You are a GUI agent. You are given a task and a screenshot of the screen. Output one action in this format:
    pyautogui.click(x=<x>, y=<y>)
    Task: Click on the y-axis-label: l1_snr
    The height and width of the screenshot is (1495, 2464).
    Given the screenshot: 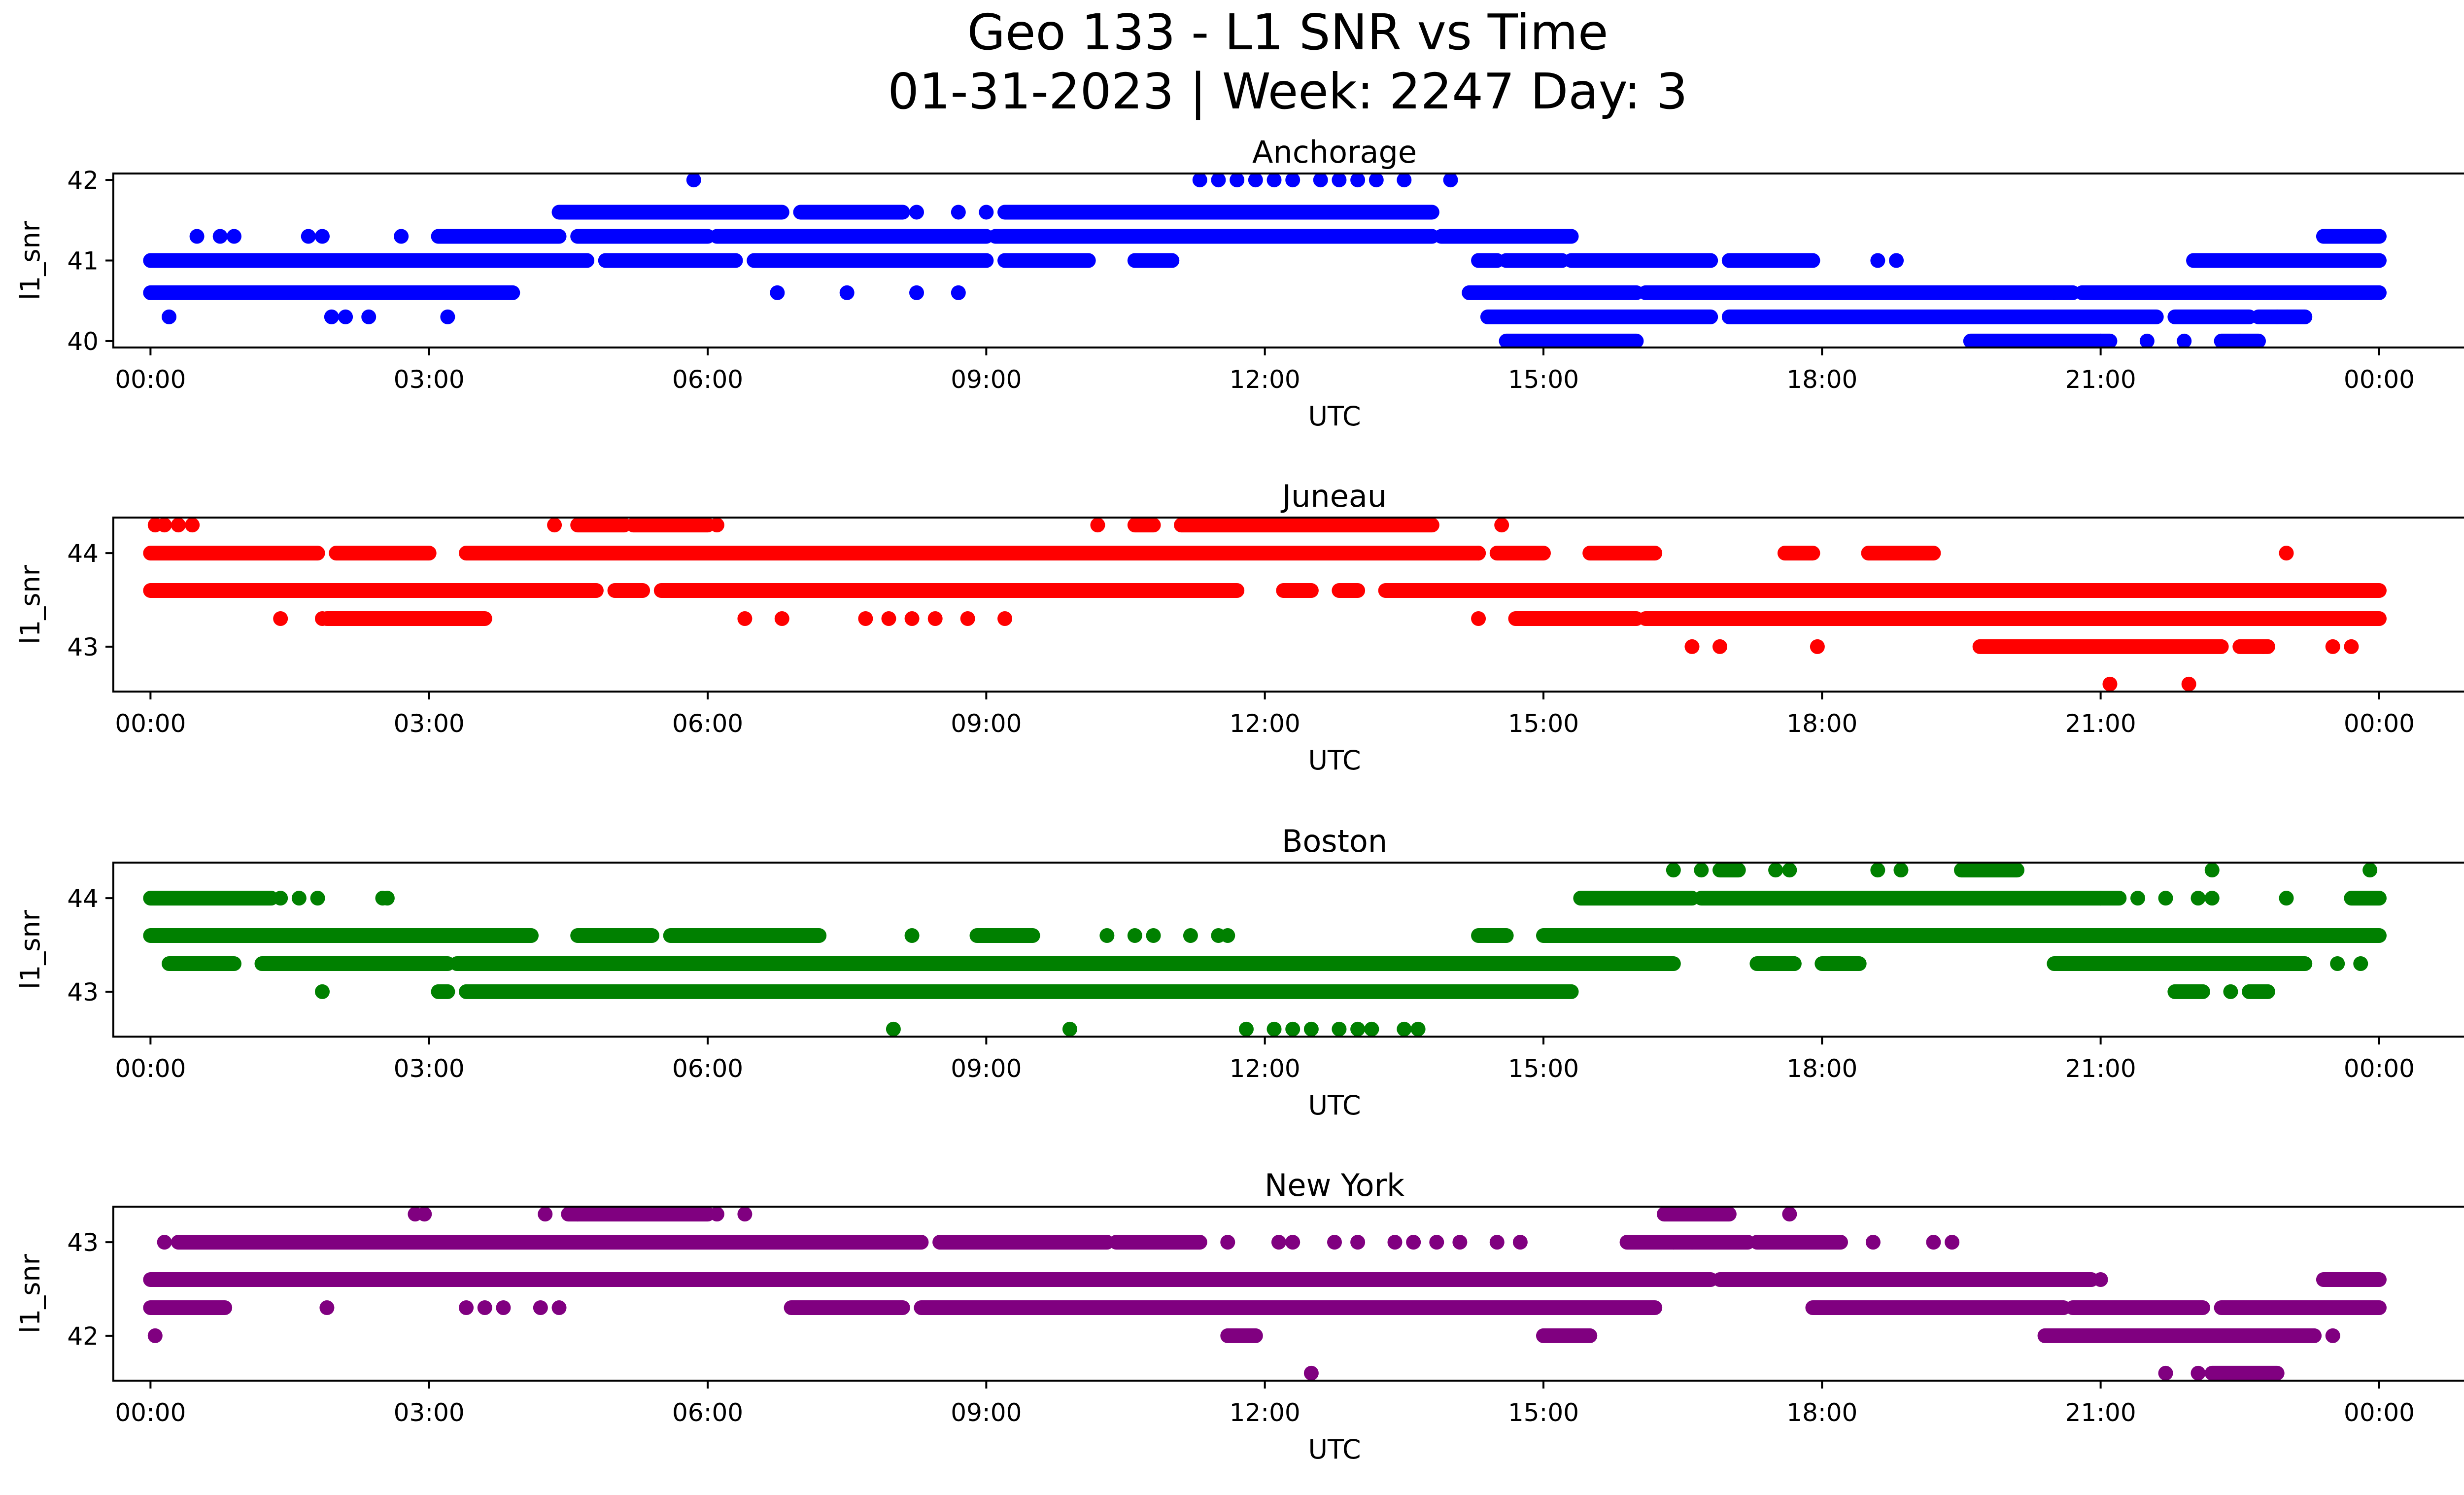 What is the action you would take?
    pyautogui.click(x=30, y=949)
    